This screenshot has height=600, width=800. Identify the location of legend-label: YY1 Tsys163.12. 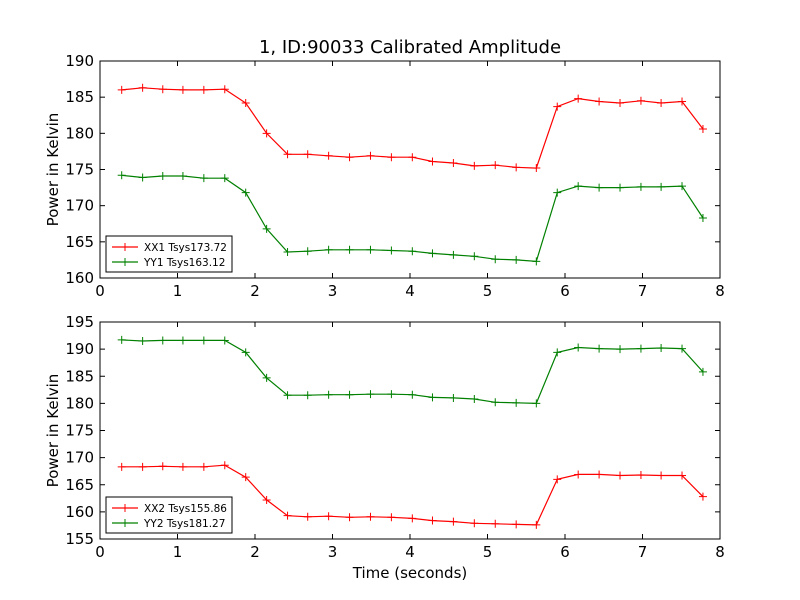
(184, 263).